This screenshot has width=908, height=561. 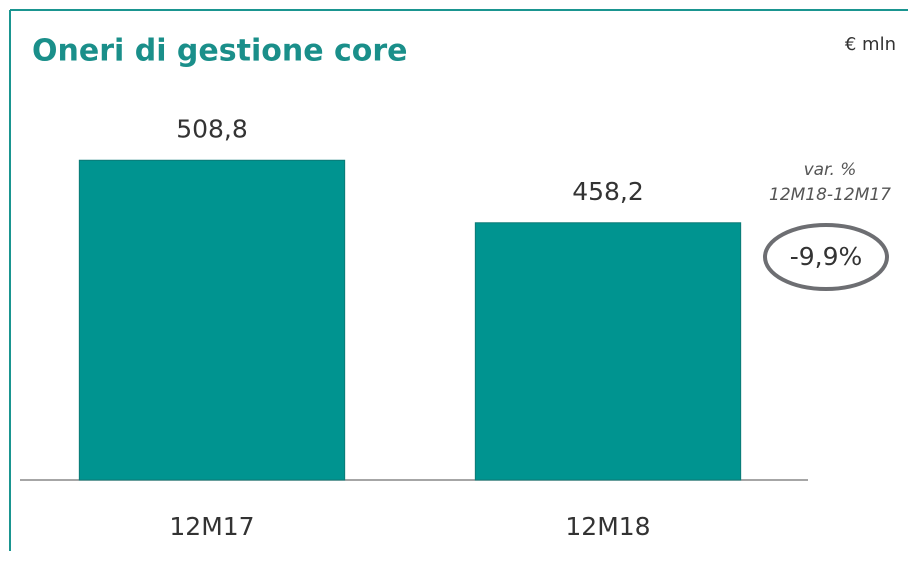 What do you see at coordinates (830, 195) in the screenshot?
I see `annotation-period: 12M18-12M17` at bounding box center [830, 195].